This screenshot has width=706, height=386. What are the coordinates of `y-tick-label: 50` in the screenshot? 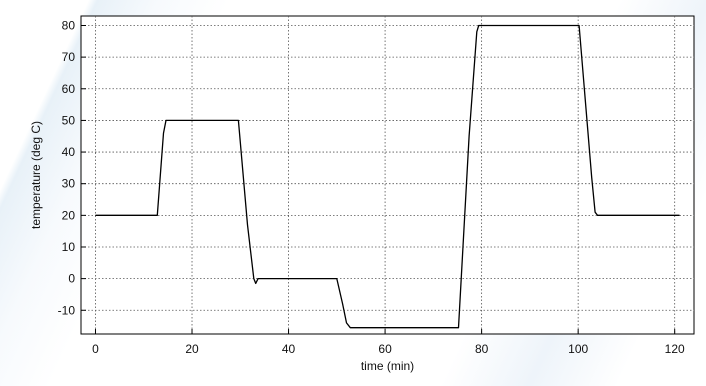 It's located at (69, 120).